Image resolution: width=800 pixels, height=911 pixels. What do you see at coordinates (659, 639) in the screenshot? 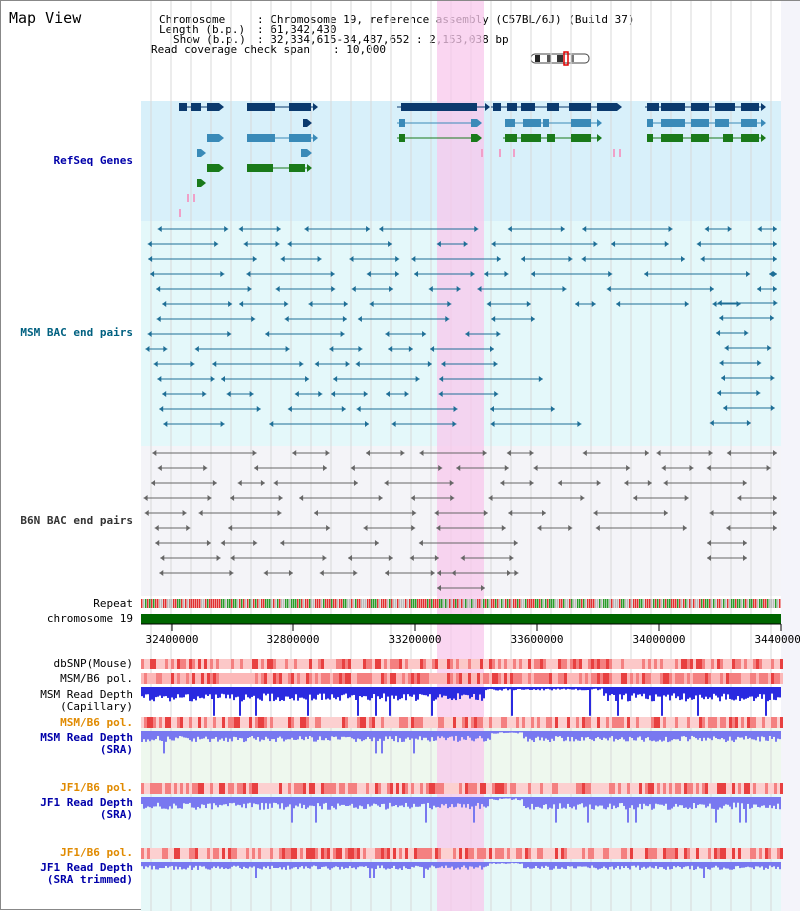
I see `axis-tick-label: 34000000` at bounding box center [659, 639].